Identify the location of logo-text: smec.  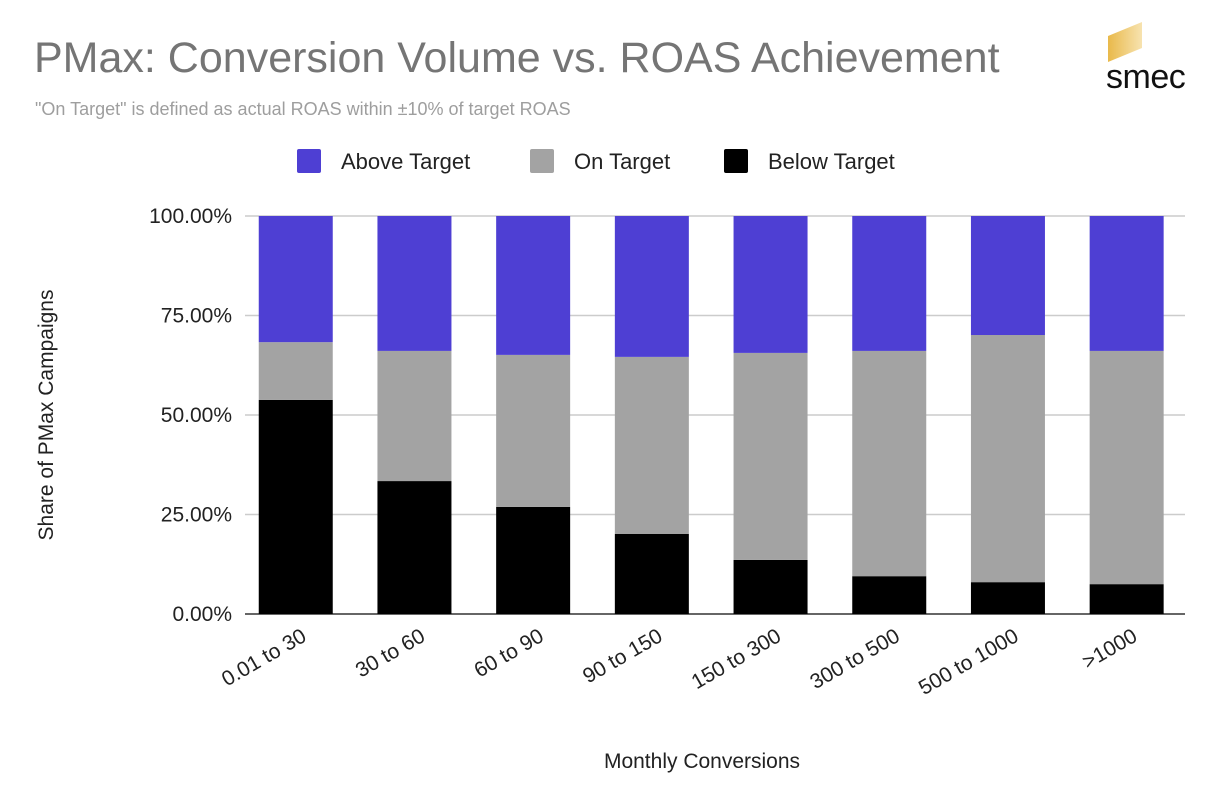
(1146, 77).